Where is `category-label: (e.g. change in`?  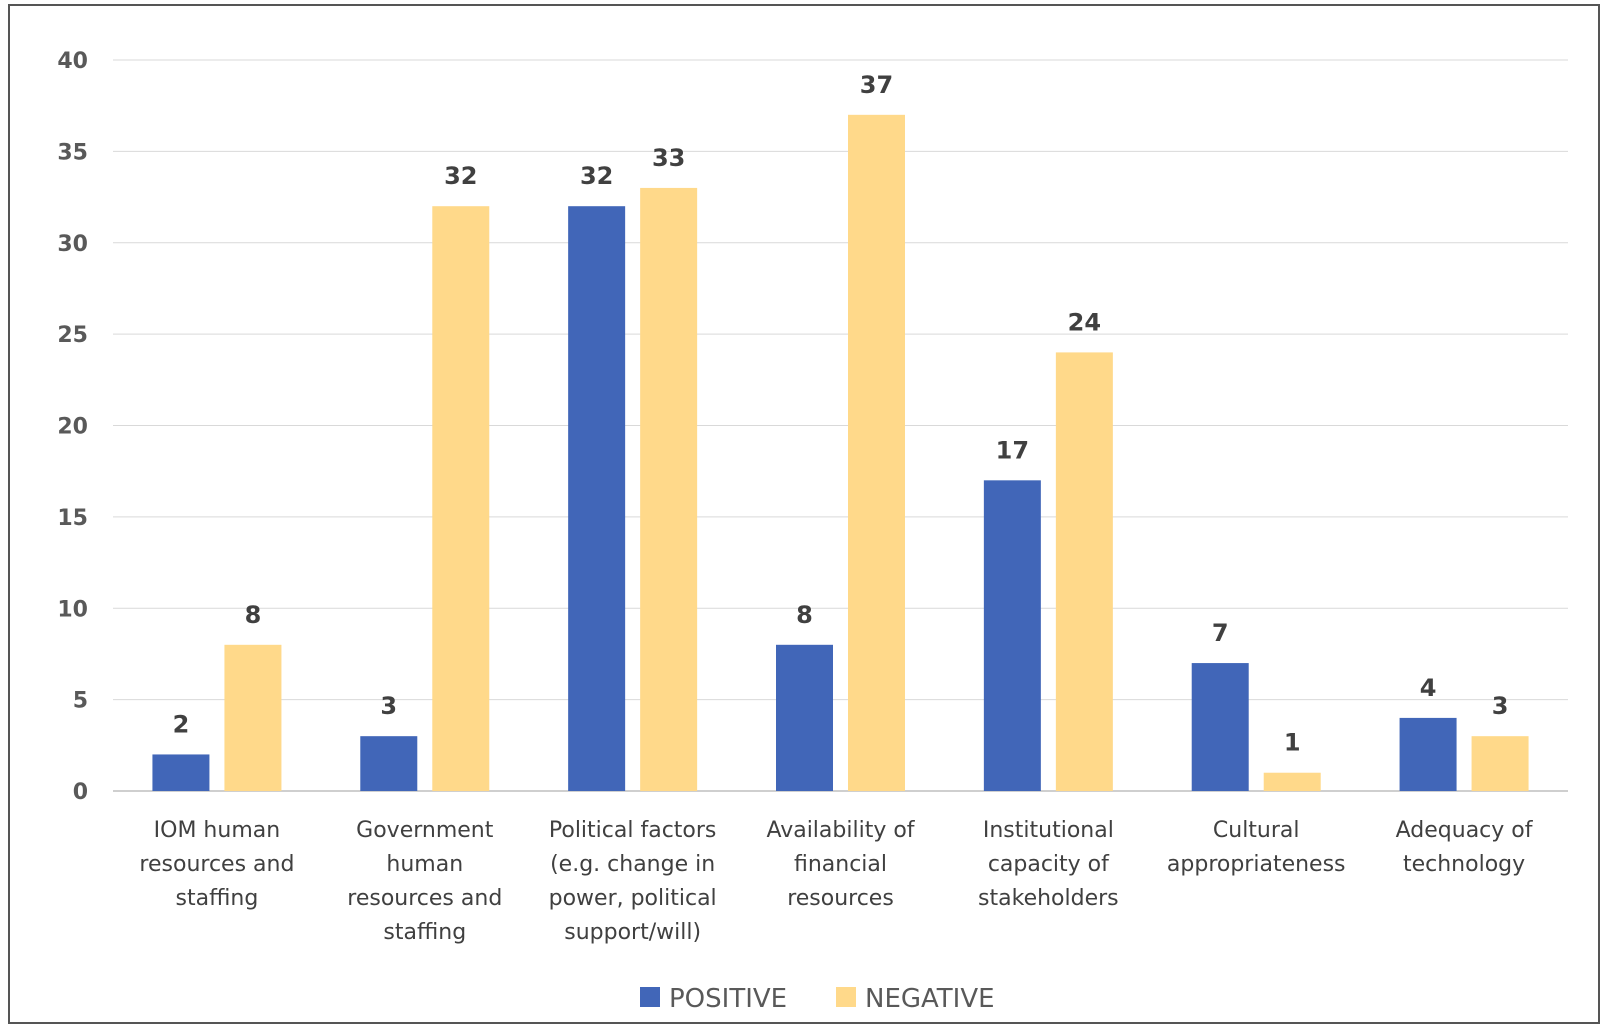 category-label: (e.g. change in is located at coordinates (632, 864).